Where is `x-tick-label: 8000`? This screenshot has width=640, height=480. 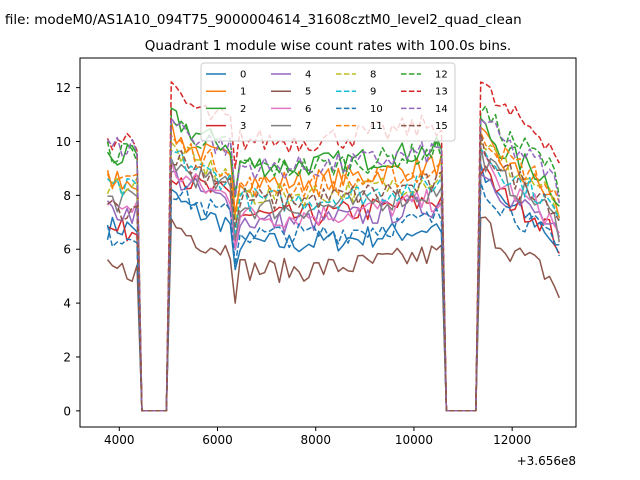
x-tick-label: 8000 is located at coordinates (315, 440).